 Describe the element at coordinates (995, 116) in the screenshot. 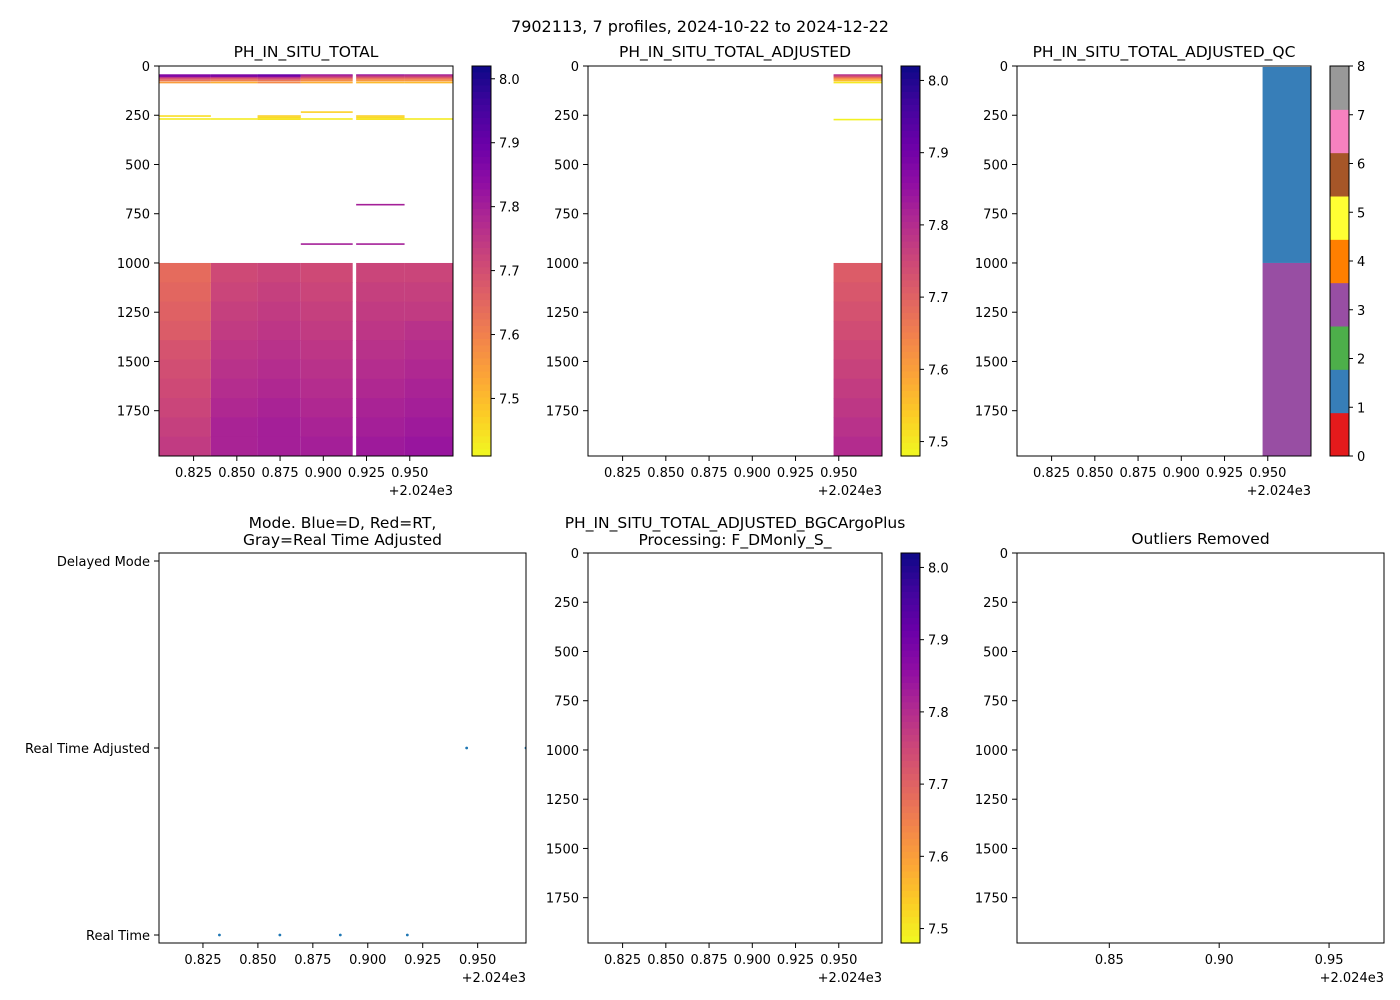

I see `y-tick-label: 250` at that location.